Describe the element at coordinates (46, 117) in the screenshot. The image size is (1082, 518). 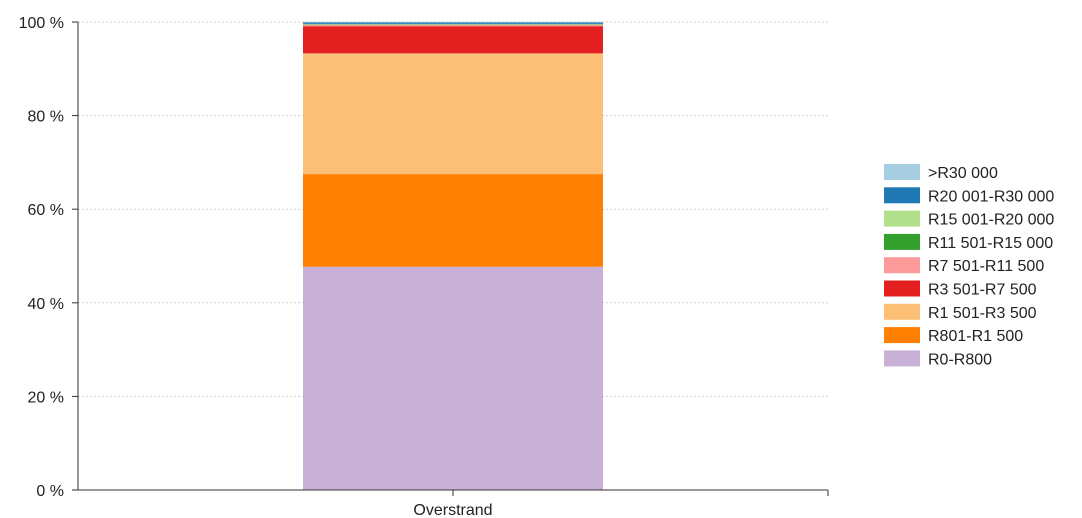
I see `y-tick-label: 80 %` at that location.